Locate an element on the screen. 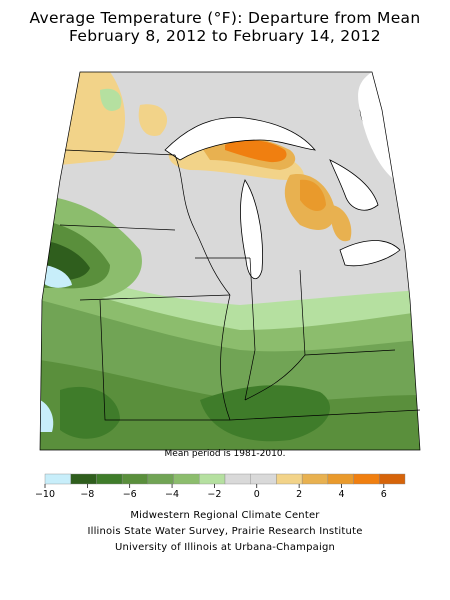 This screenshot has width=450, height=600. legend-tick-label: 4 is located at coordinates (341, 494).